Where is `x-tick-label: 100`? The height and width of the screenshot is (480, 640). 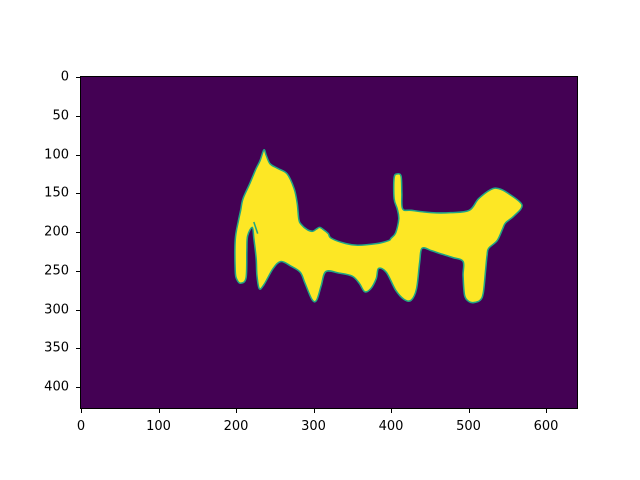
x-tick-label: 100 is located at coordinates (158, 426).